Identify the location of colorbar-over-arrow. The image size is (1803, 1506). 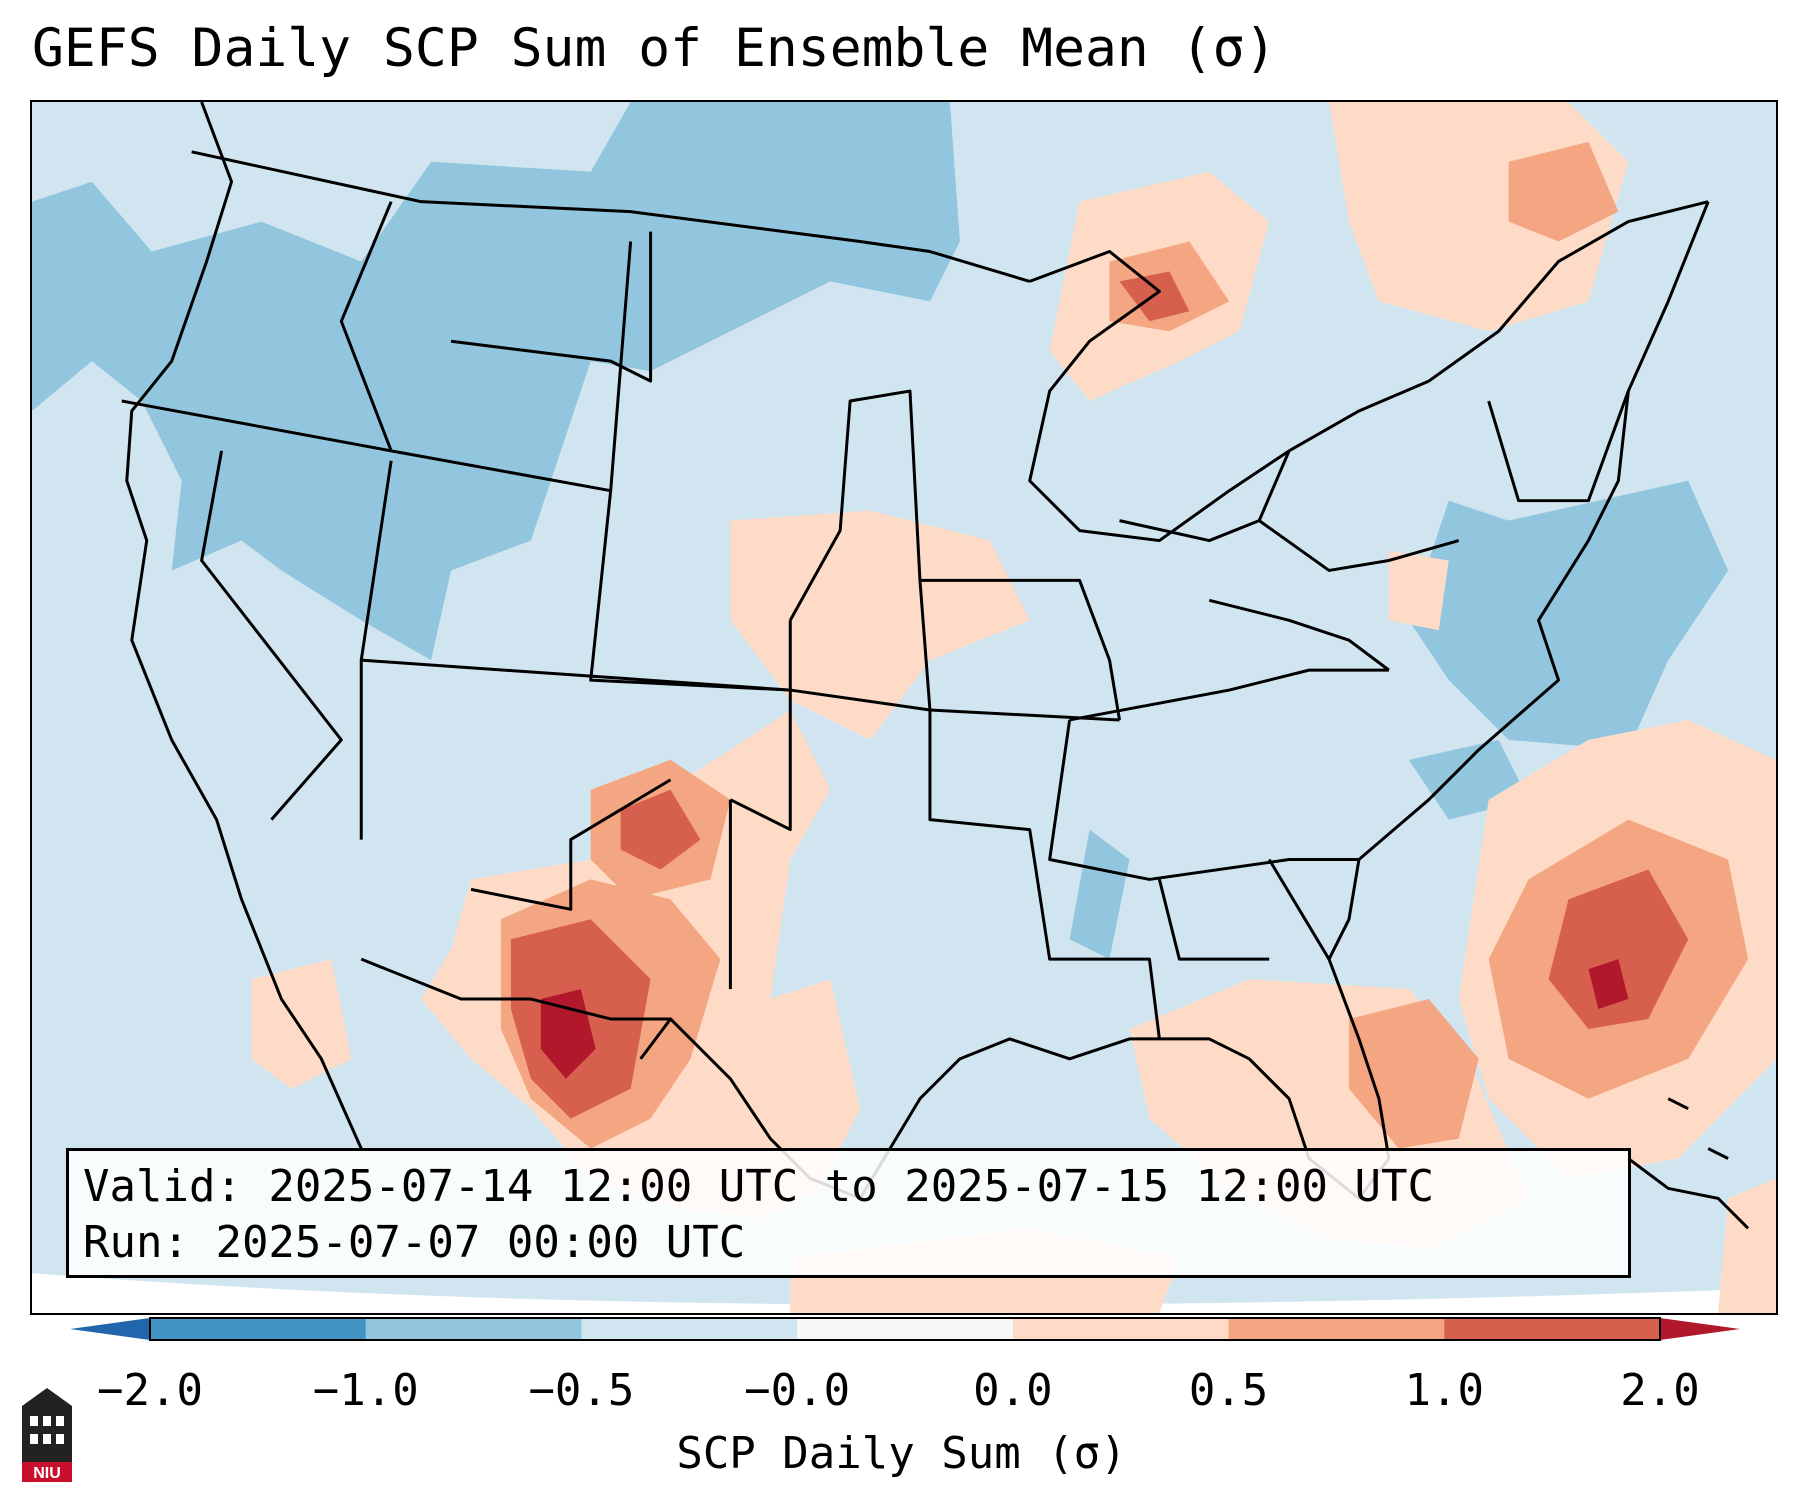
(1700, 1329).